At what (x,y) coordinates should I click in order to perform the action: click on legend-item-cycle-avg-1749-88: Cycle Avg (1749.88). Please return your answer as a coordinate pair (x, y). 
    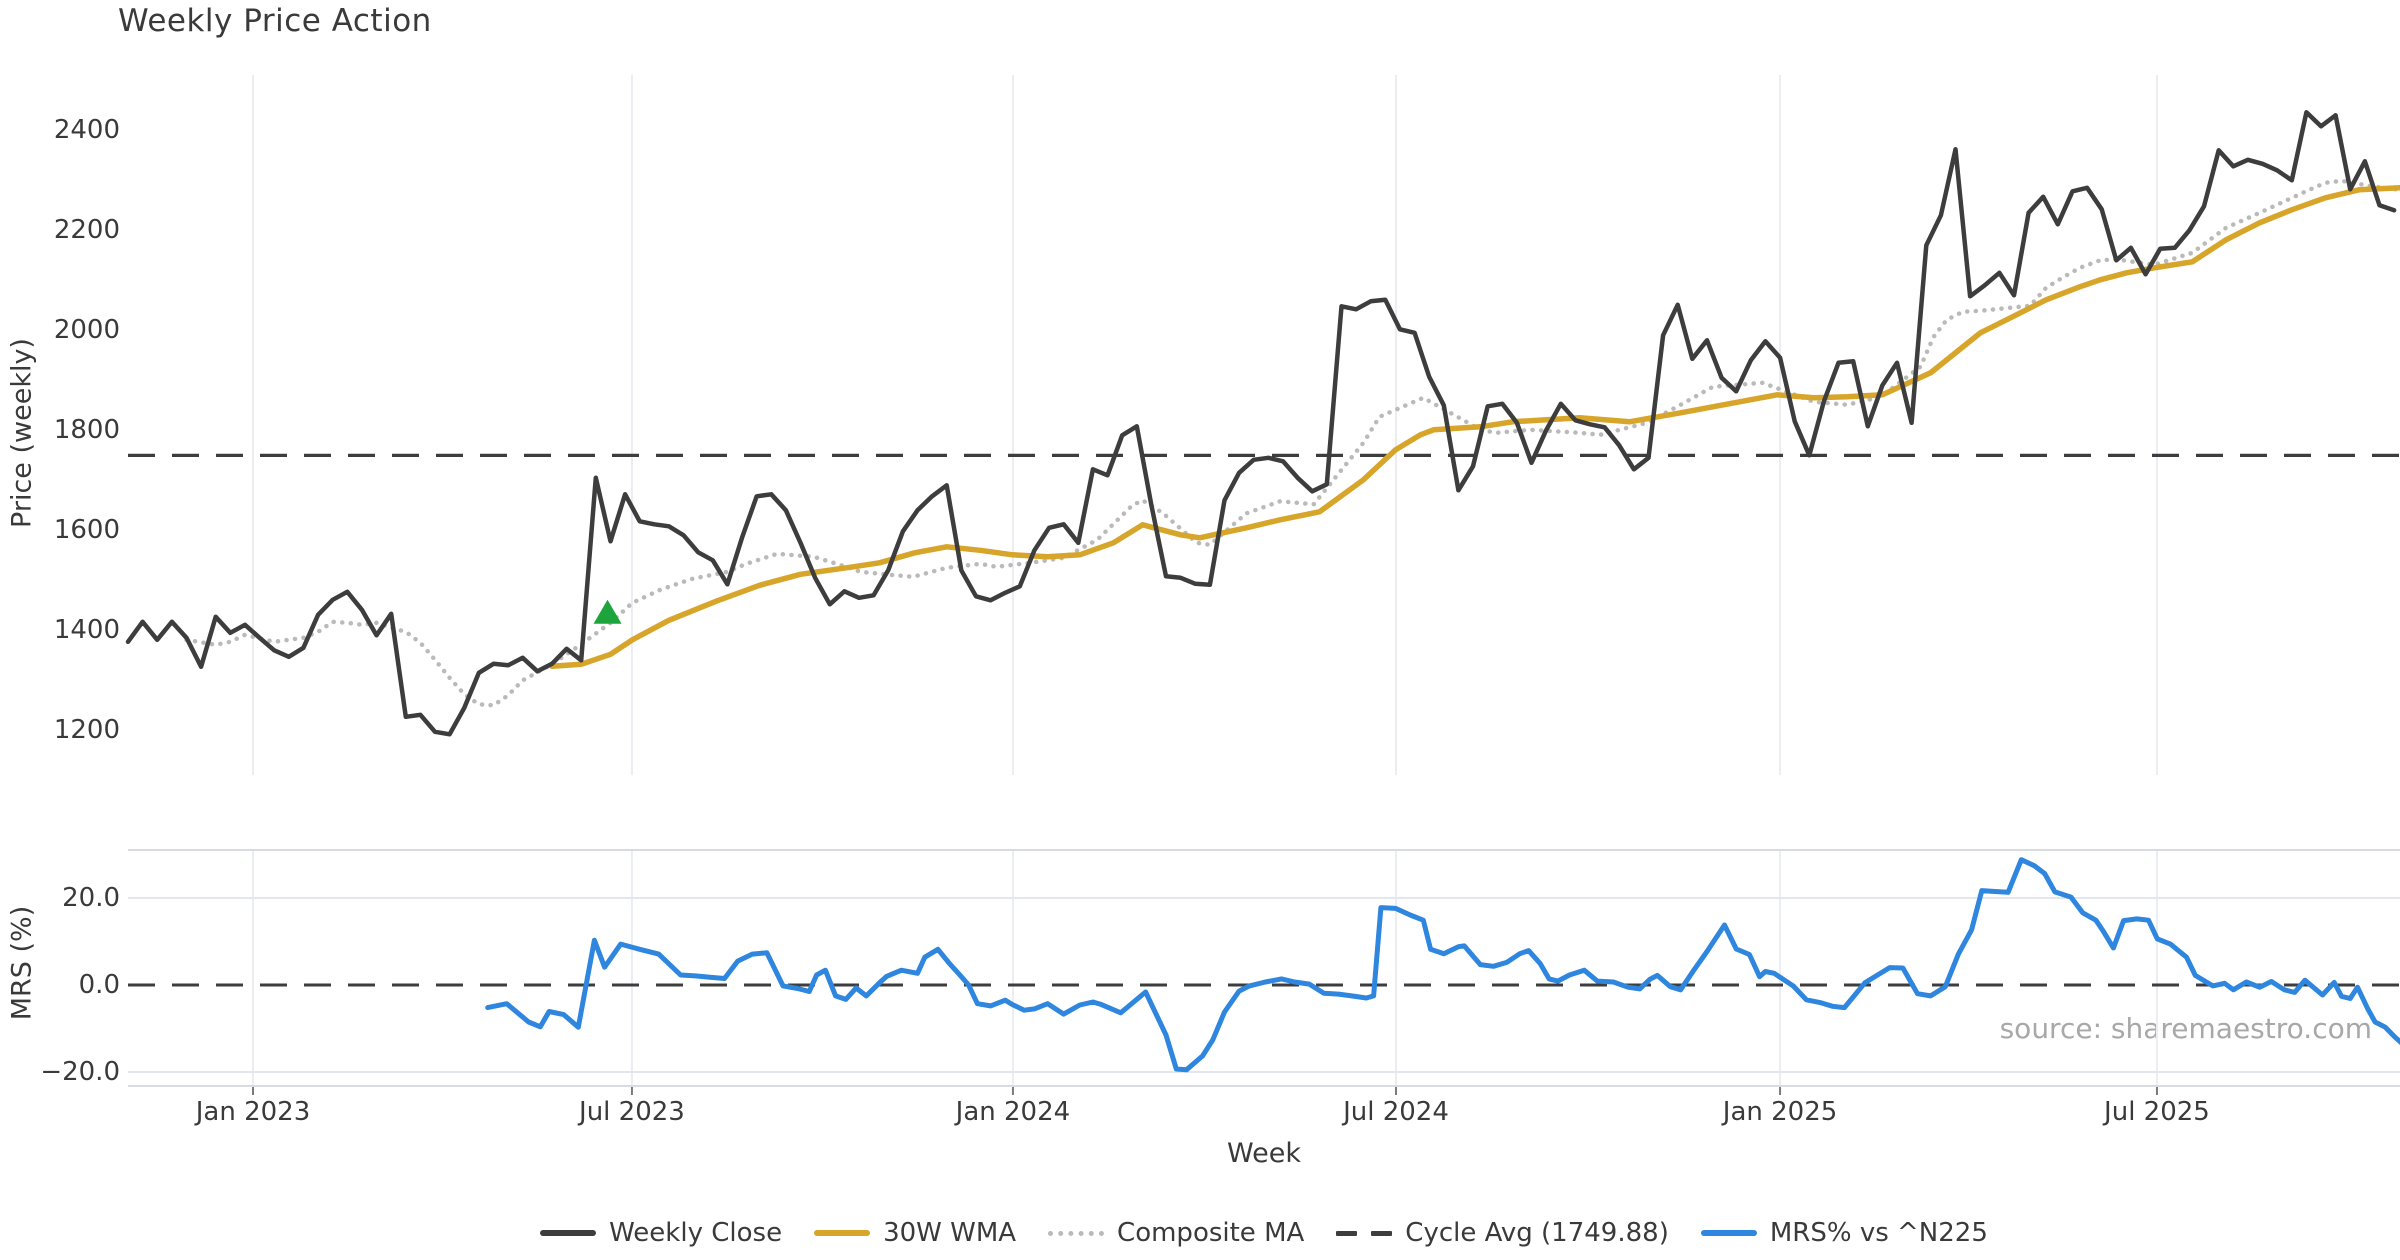
    Looking at the image, I should click on (1502, 1233).